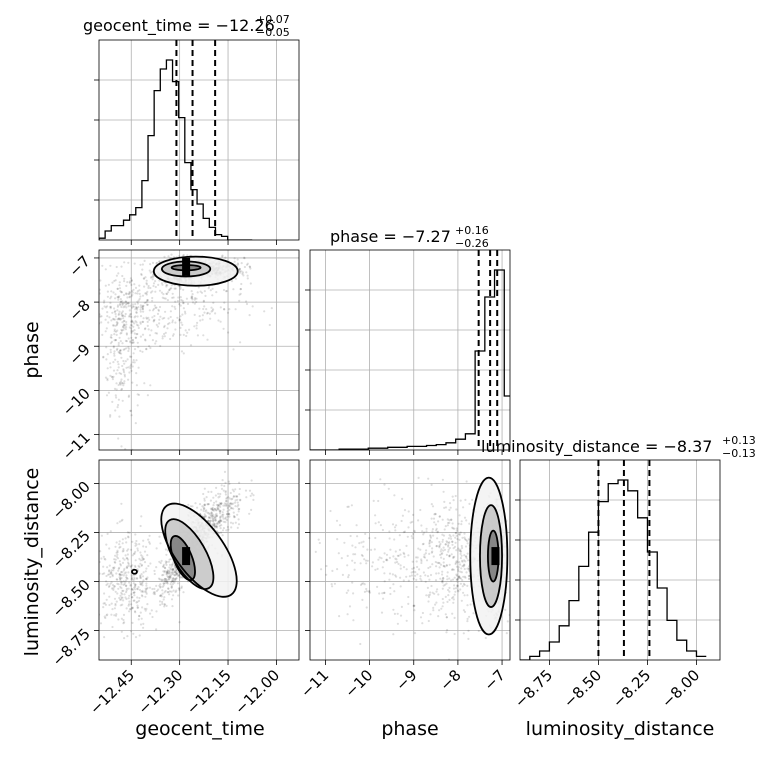 The image size is (760, 760). What do you see at coordinates (199, 560) in the screenshot?
I see `density-content` at bounding box center [199, 560].